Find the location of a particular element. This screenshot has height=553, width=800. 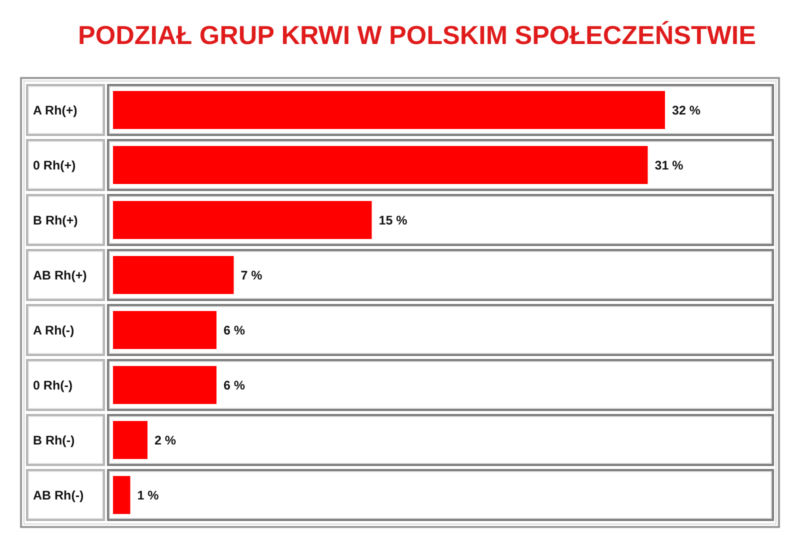

y-tick-label: B Rh(+) is located at coordinates (55, 221).